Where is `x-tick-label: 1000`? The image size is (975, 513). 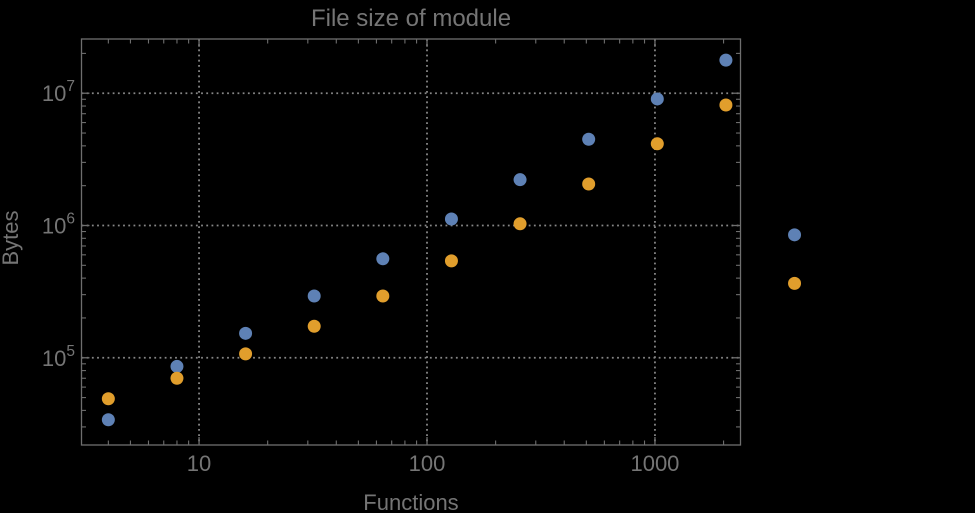 x-tick-label: 1000 is located at coordinates (654, 463).